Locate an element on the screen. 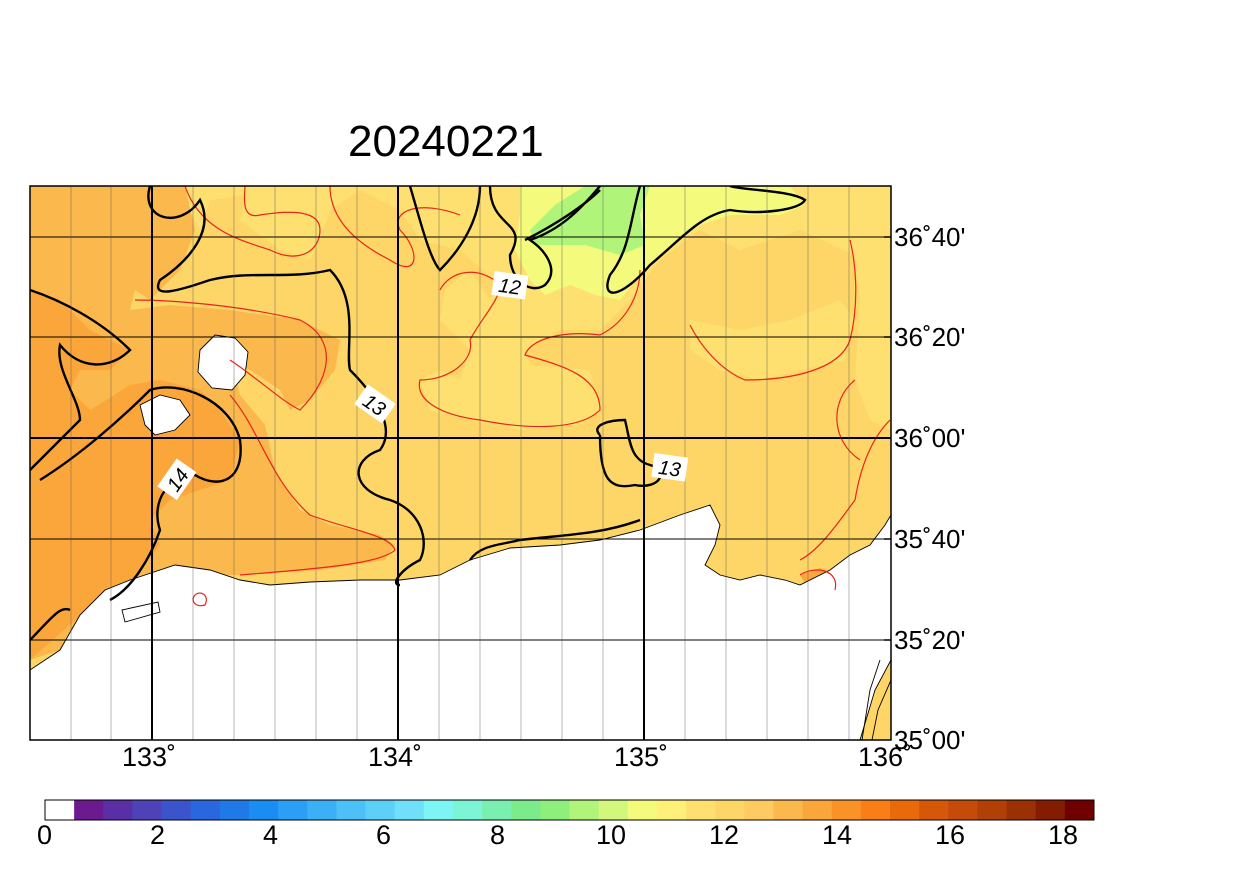 This screenshot has height=880, width=1237. land-island-dogo is located at coordinates (223, 362).